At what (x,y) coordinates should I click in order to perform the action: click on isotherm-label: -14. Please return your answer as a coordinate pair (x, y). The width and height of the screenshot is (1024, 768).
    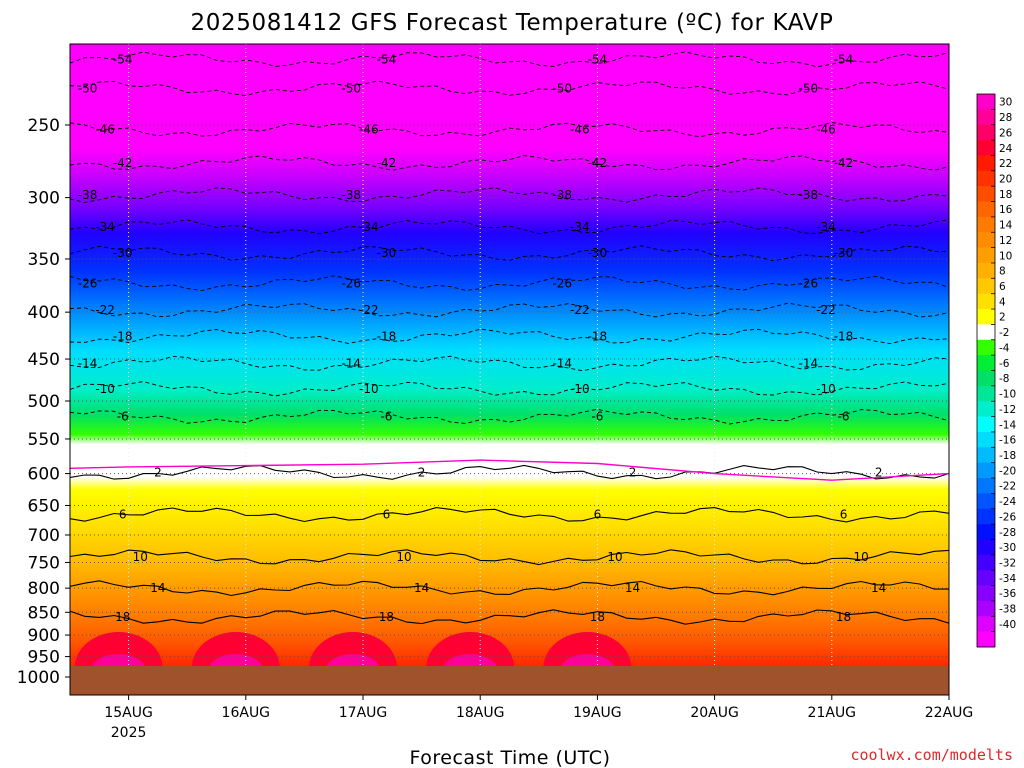
    Looking at the image, I should click on (88, 363).